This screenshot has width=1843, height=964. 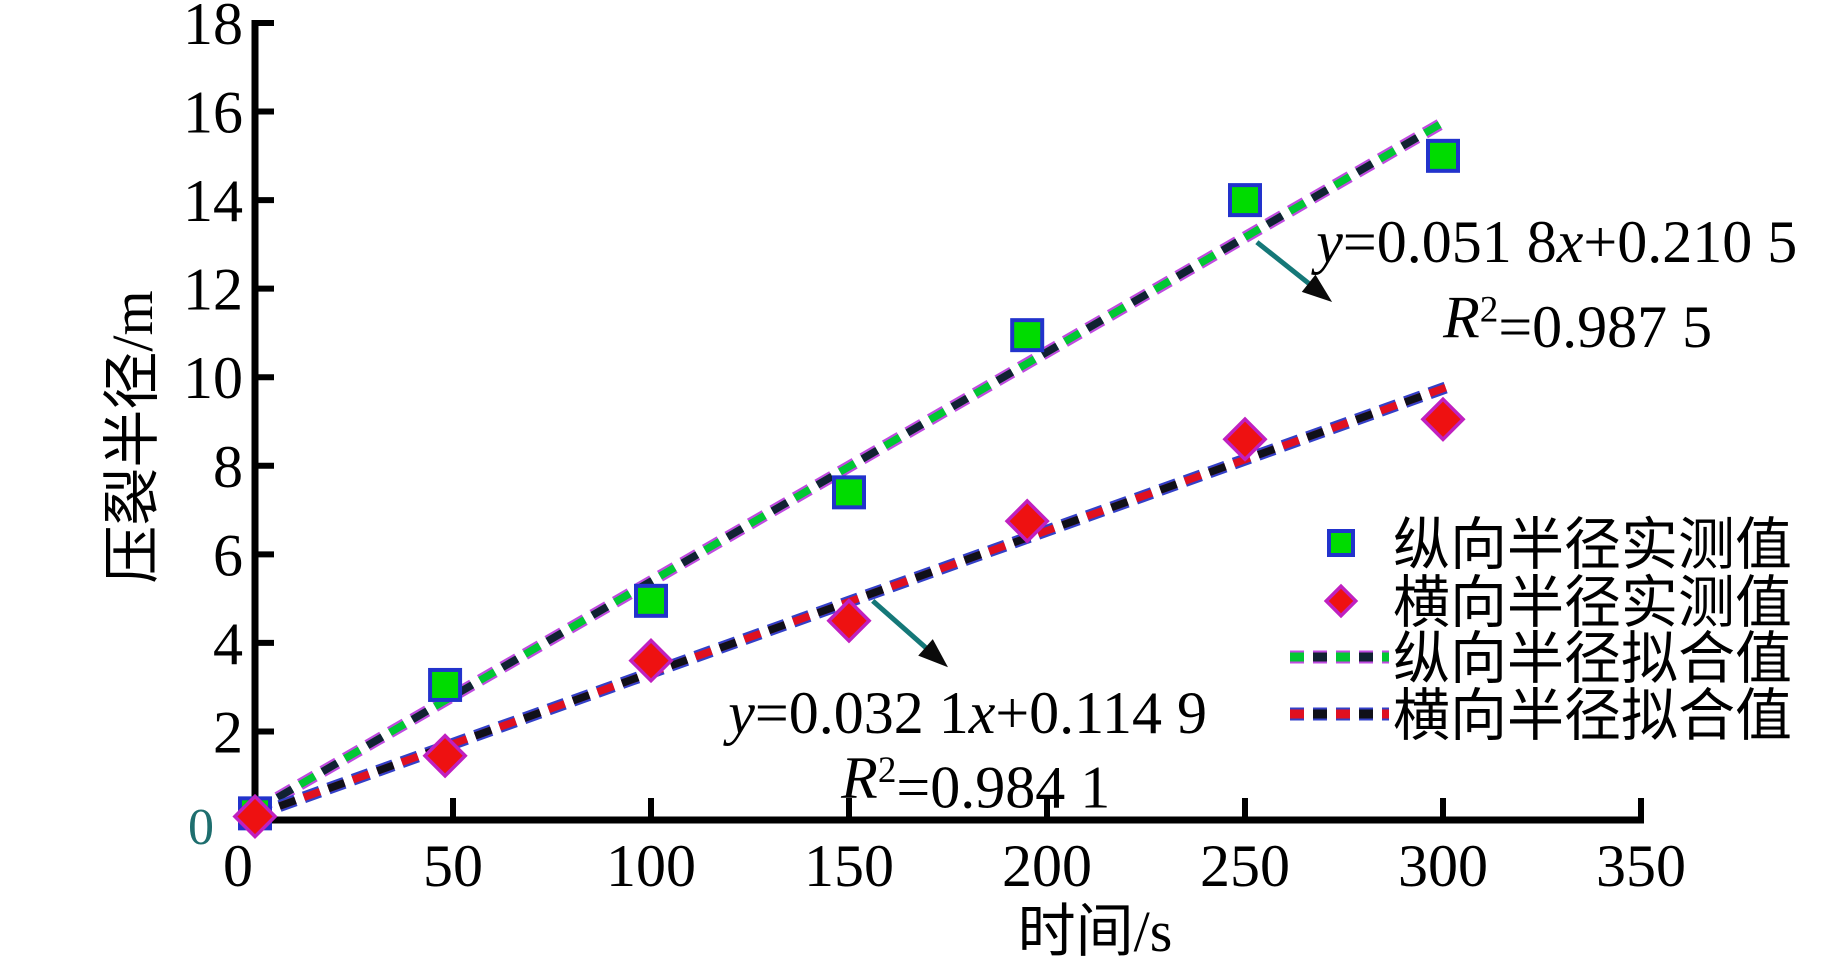 What do you see at coordinates (1570, 242) in the screenshot?
I see `annotation-equation-1-segment: x` at bounding box center [1570, 242].